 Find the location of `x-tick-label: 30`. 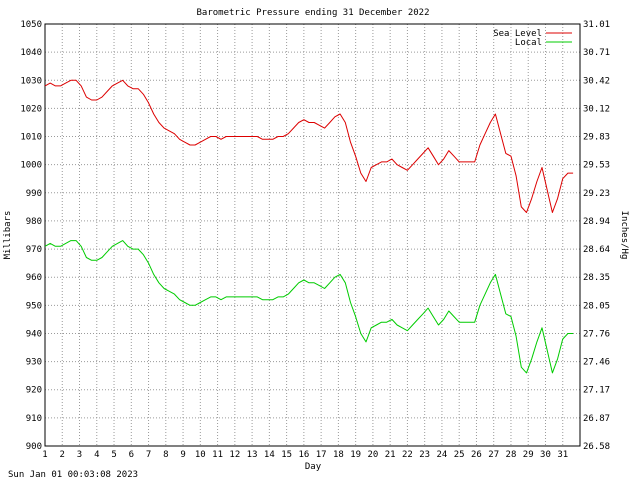

x-tick-label: 30 is located at coordinates (545, 455).